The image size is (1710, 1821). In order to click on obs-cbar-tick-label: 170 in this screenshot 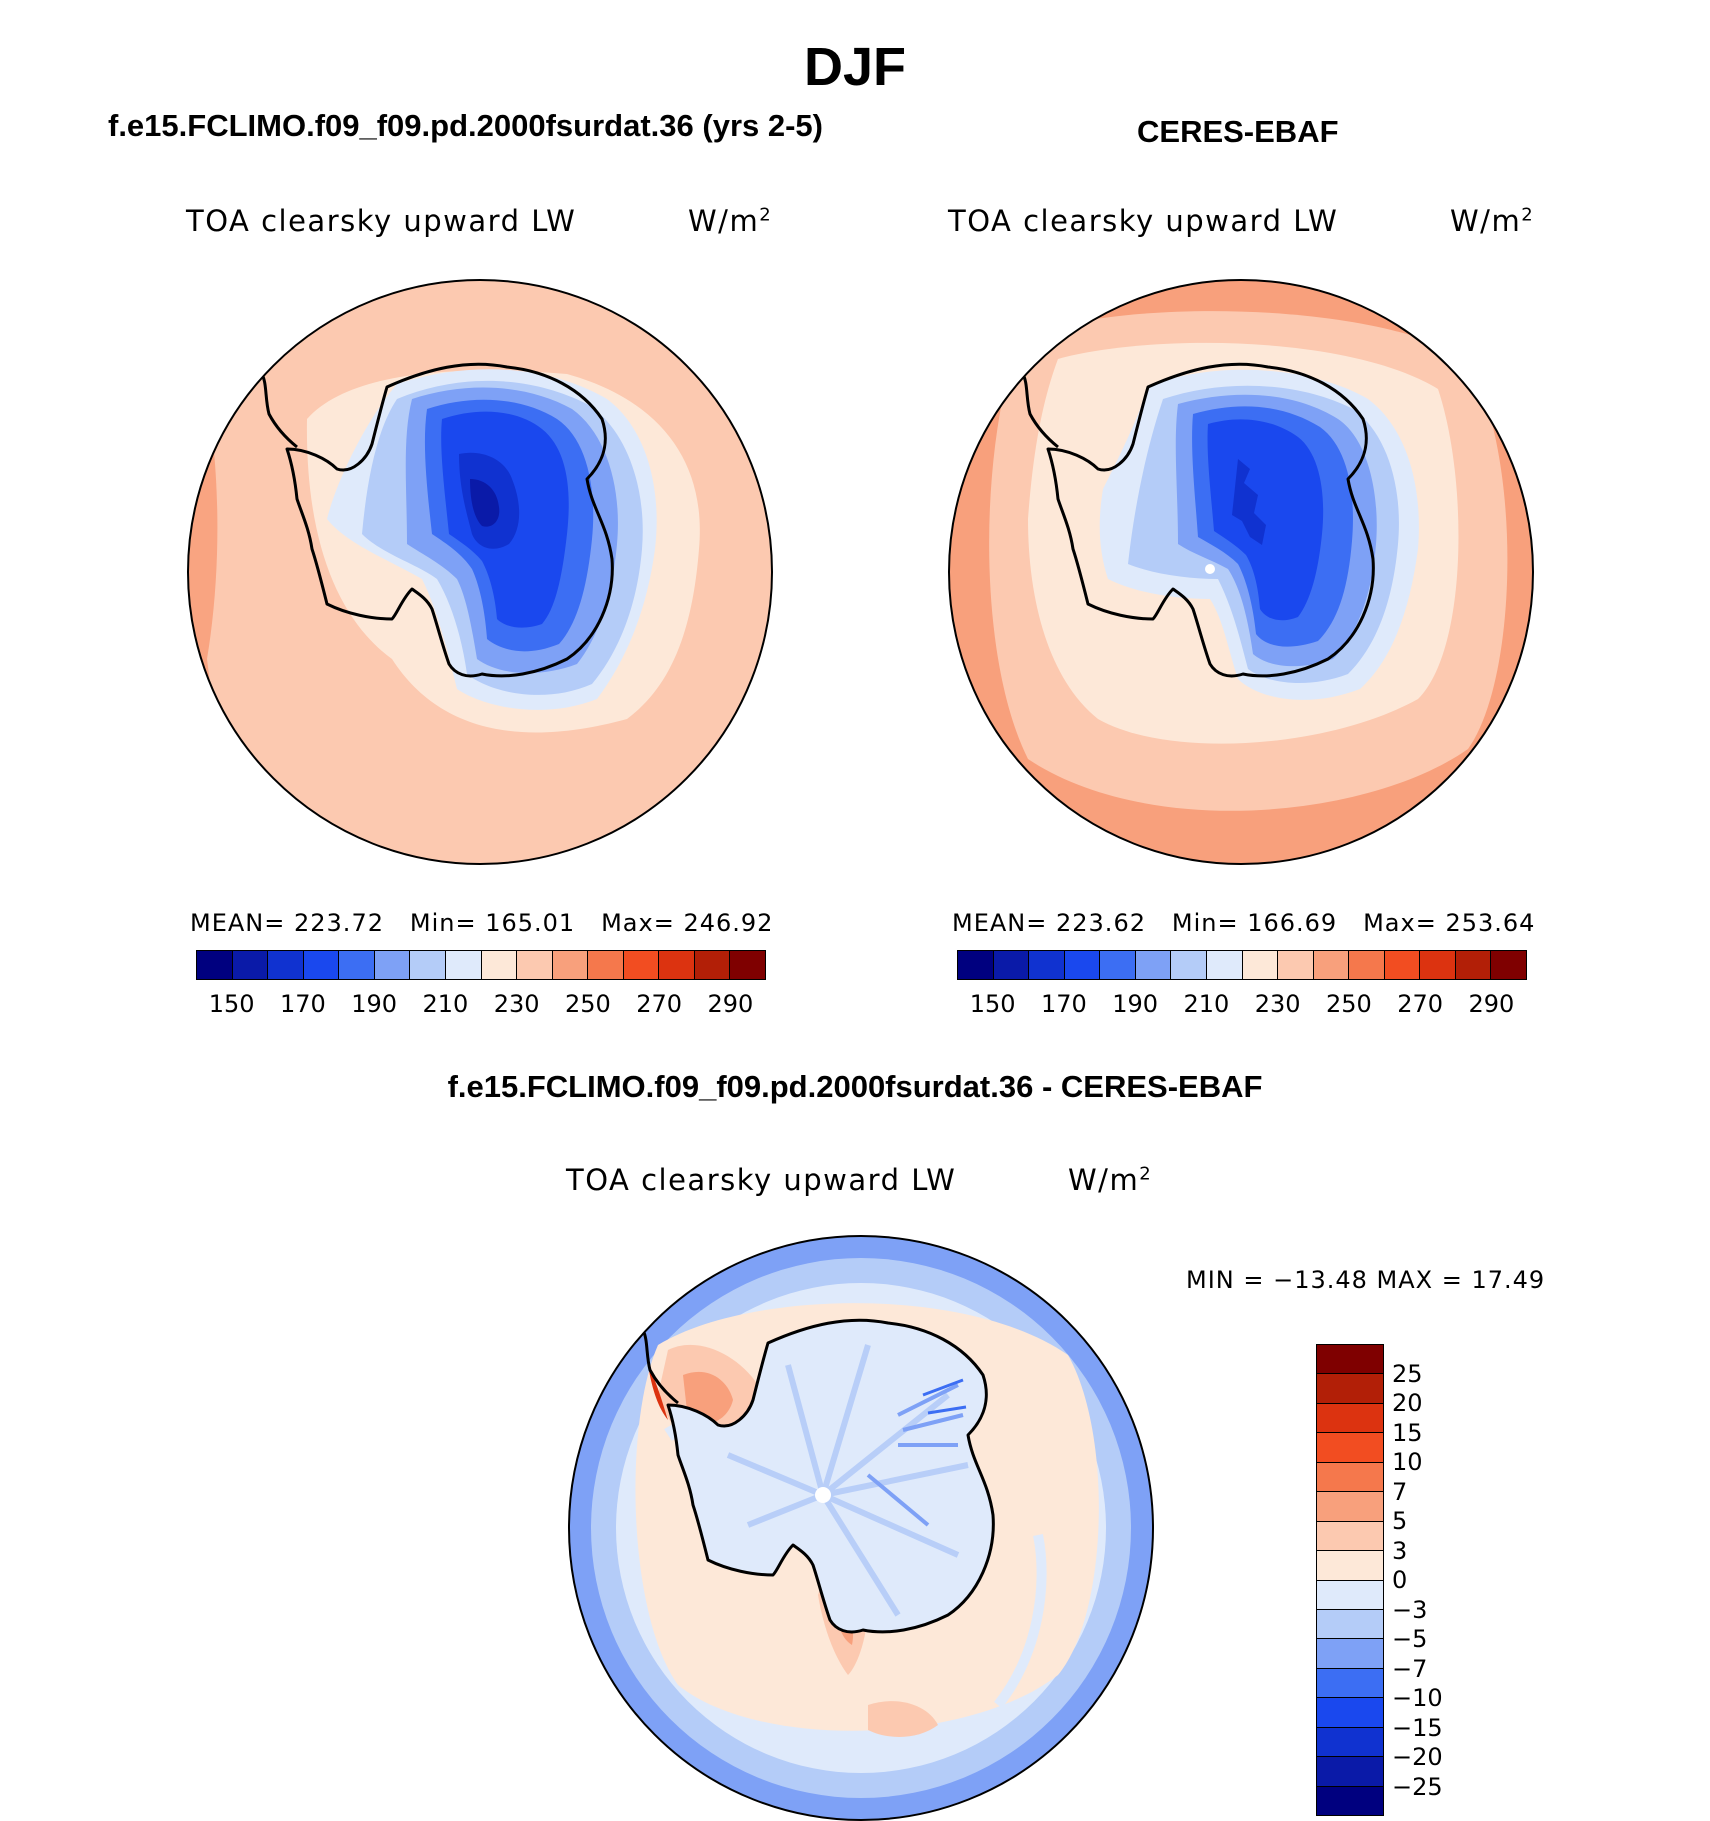, I will do `click(1063, 1004)`.